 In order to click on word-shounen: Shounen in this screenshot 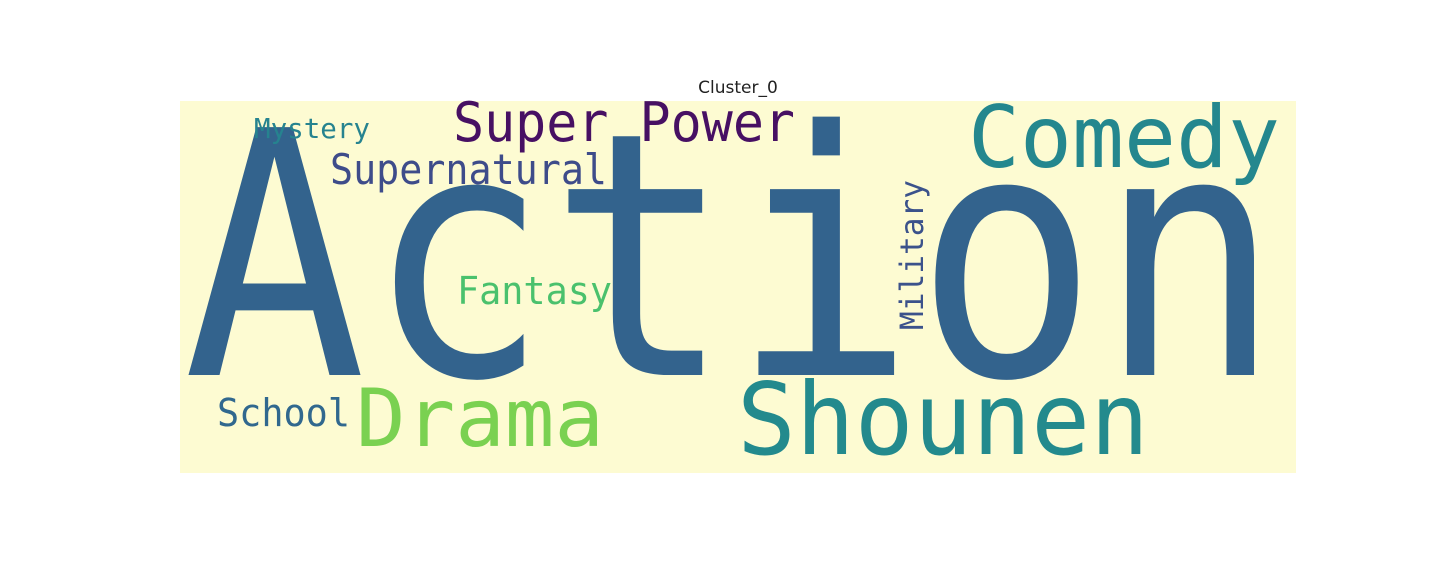, I will do `click(943, 419)`.